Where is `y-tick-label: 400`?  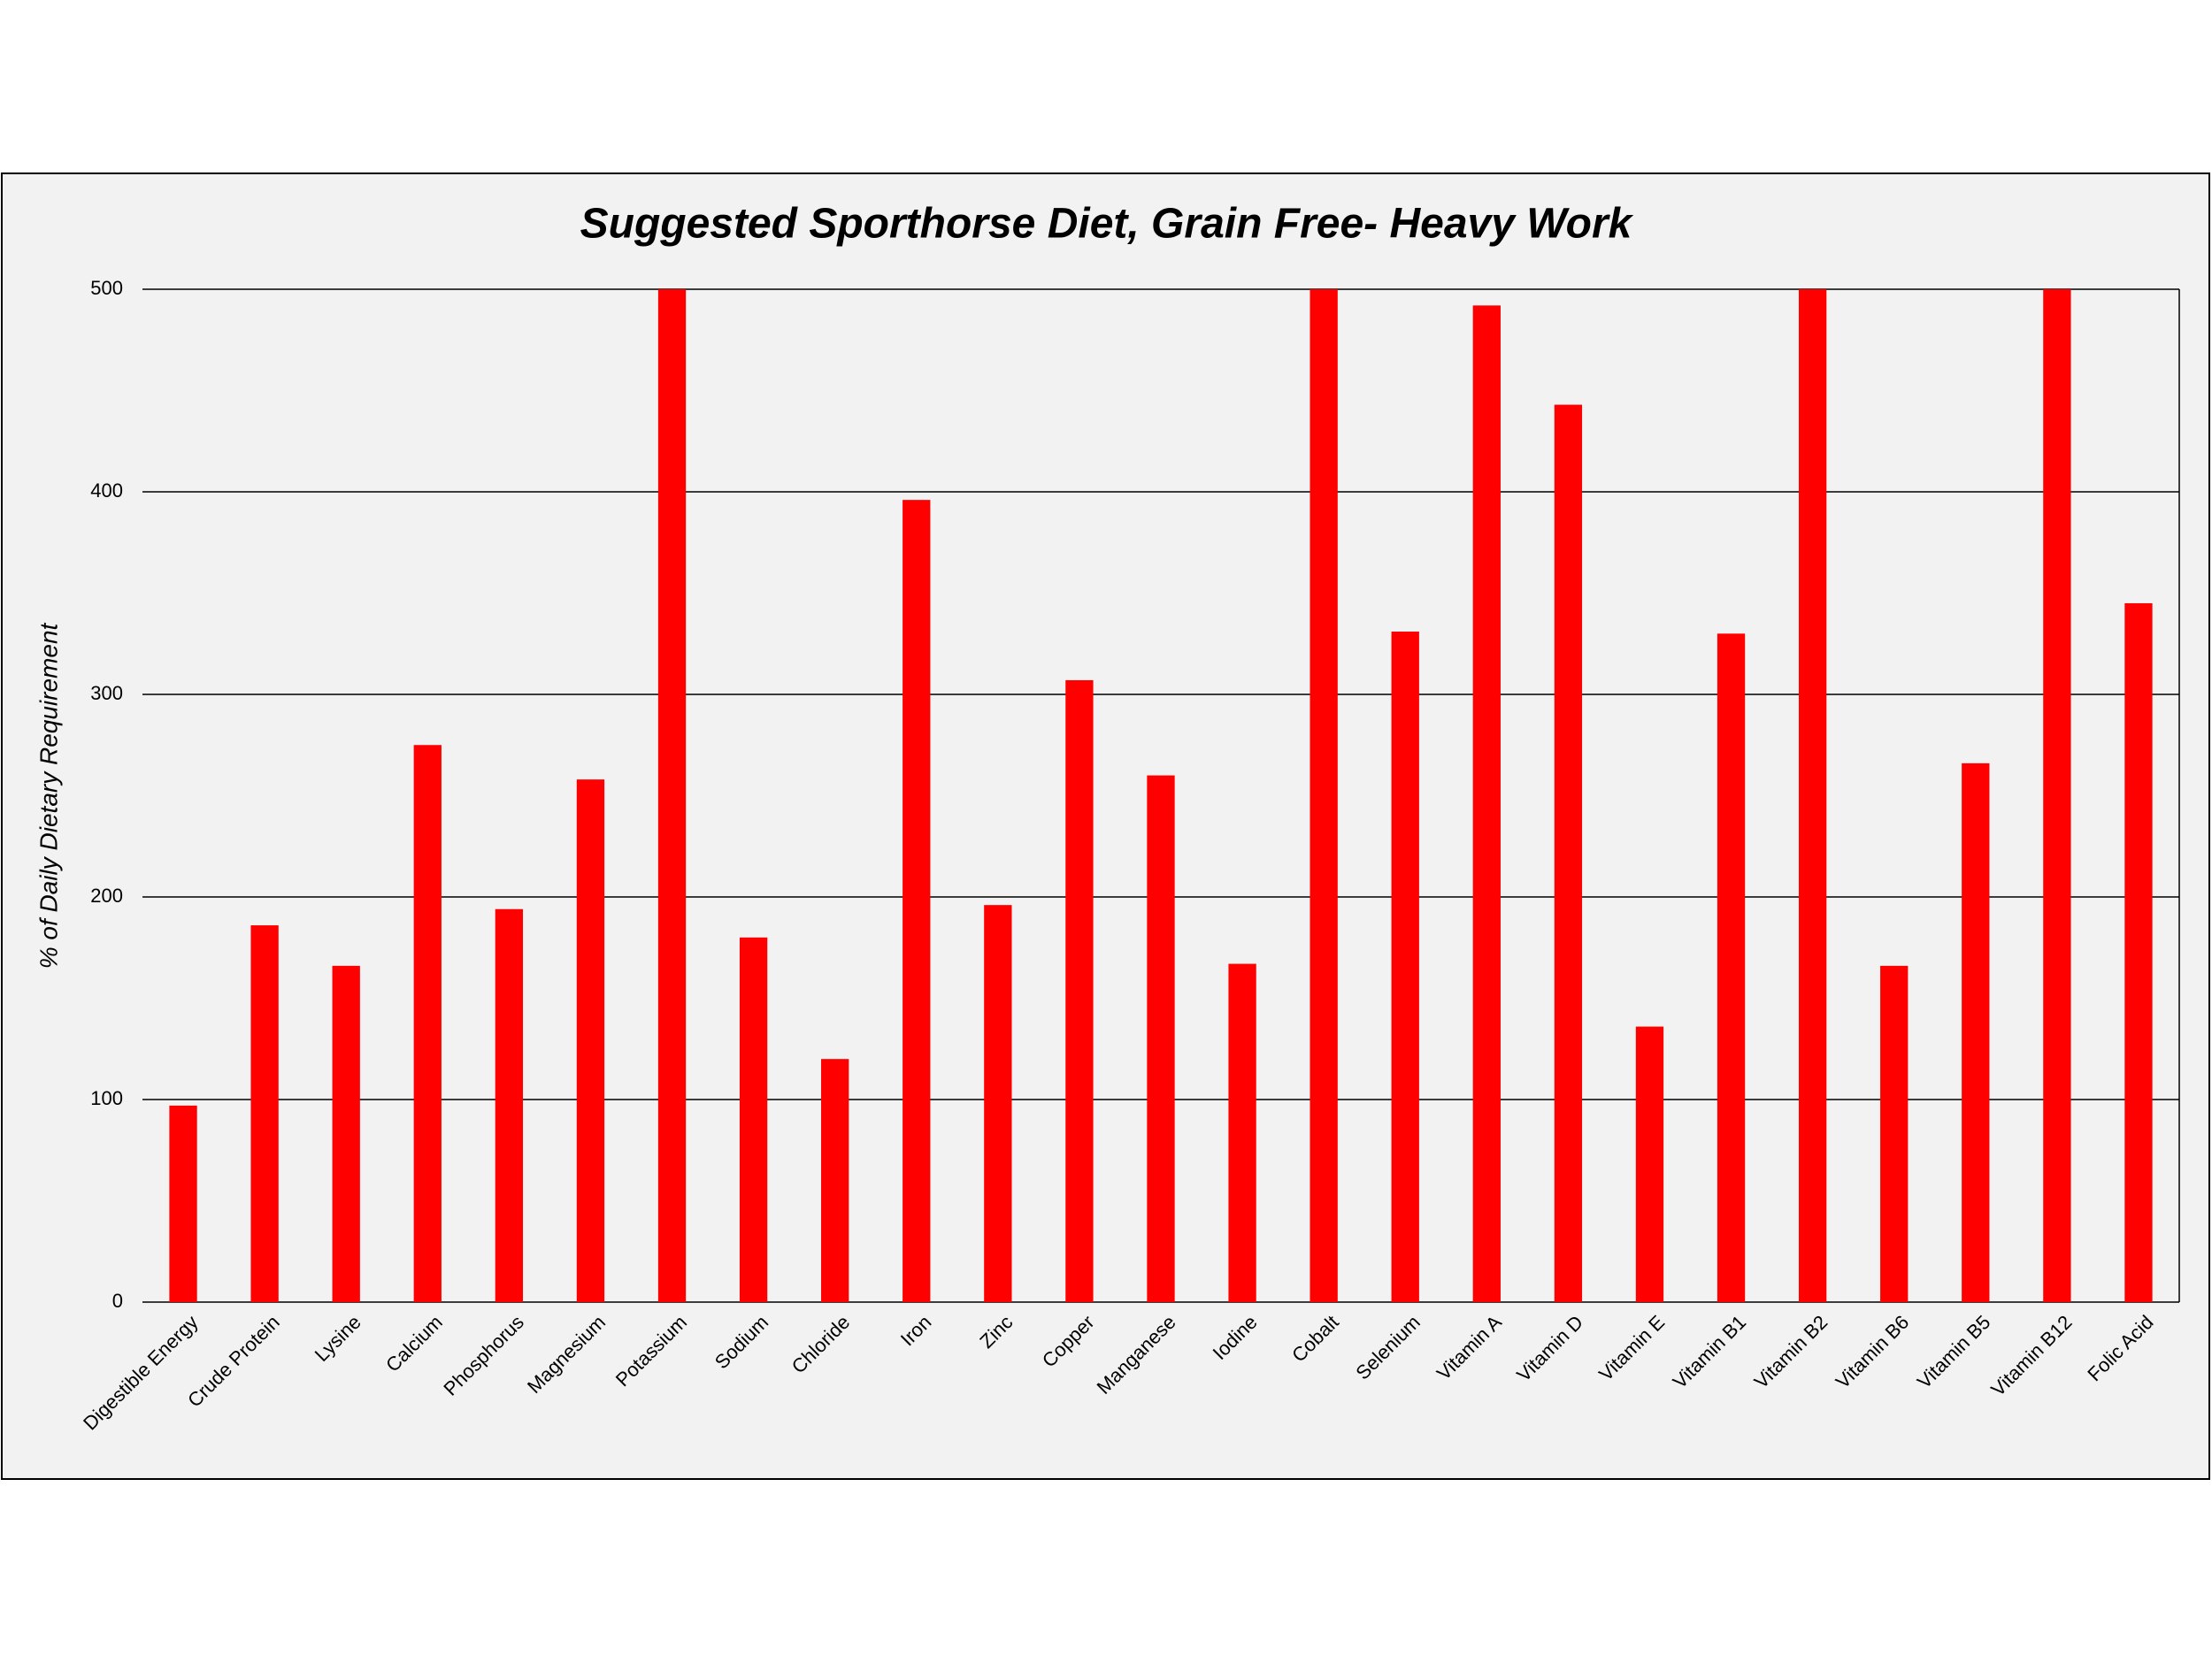
y-tick-label: 400 is located at coordinates (107, 491).